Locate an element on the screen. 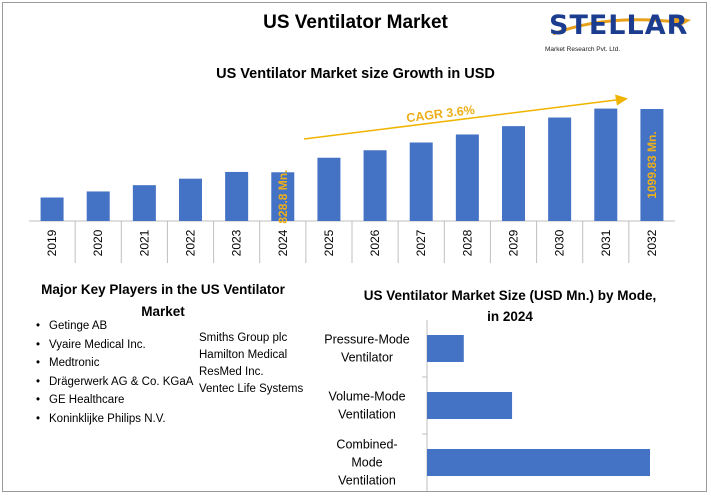 This screenshot has width=711, height=496. x-tick-label: 2032 is located at coordinates (652, 242).